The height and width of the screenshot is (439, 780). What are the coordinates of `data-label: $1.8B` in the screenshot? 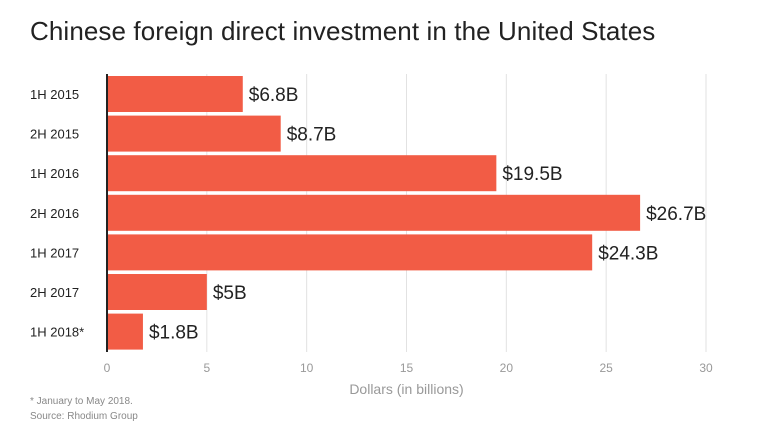 It's located at (174, 333).